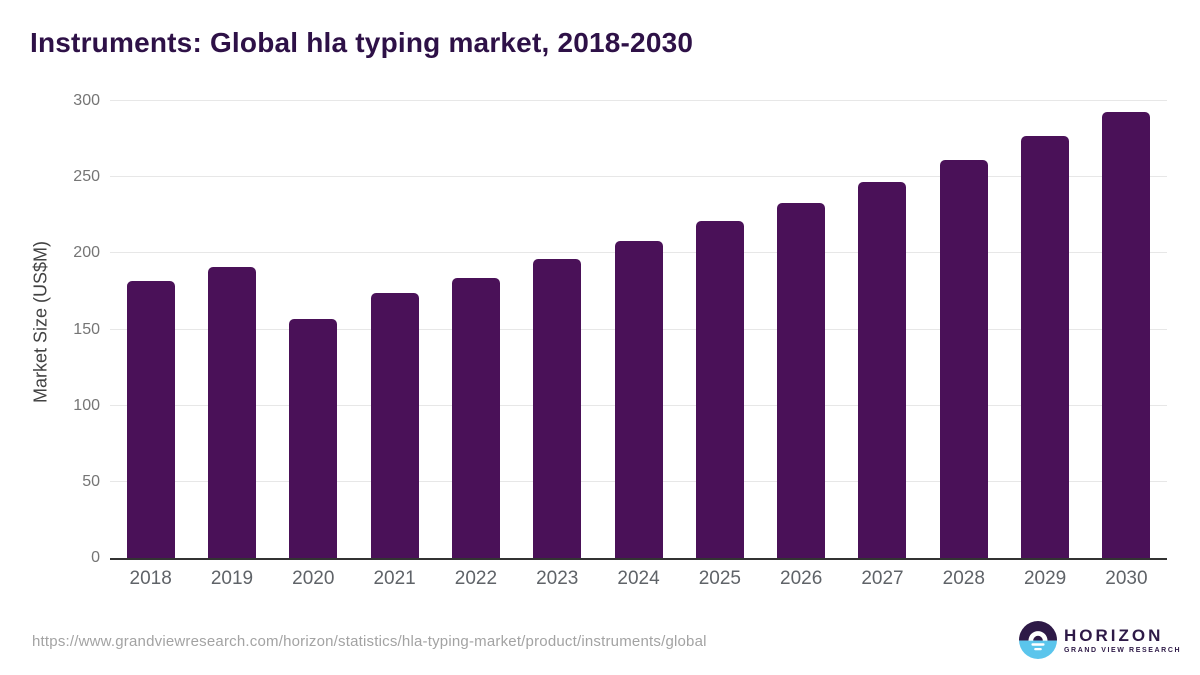  Describe the element at coordinates (638, 399) in the screenshot. I see `bar-2024` at that location.